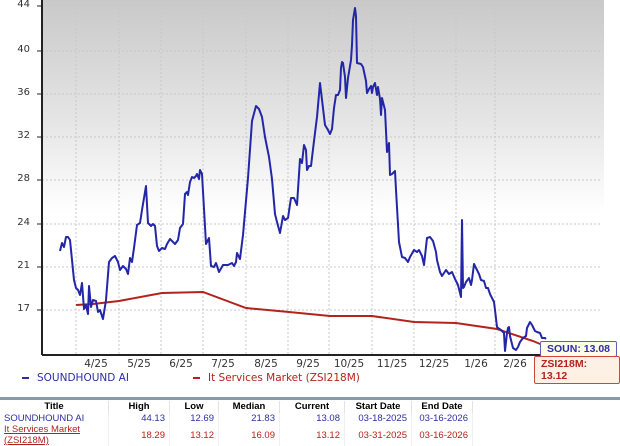  I want to click on row-median: 21.83, so click(249, 418).